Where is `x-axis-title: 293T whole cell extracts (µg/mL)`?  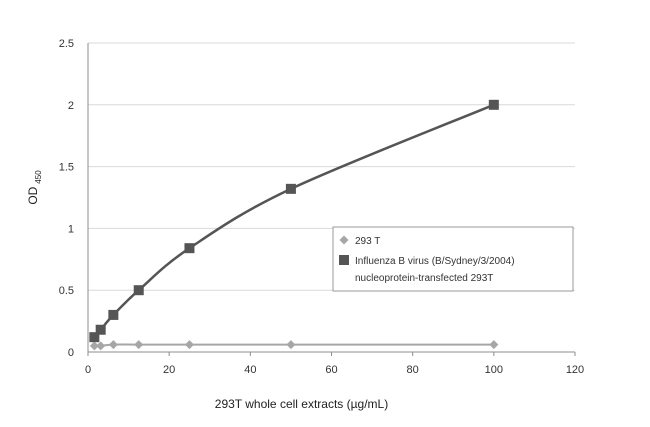
x-axis-title: 293T whole cell extracts (µg/mL) is located at coordinates (301, 404).